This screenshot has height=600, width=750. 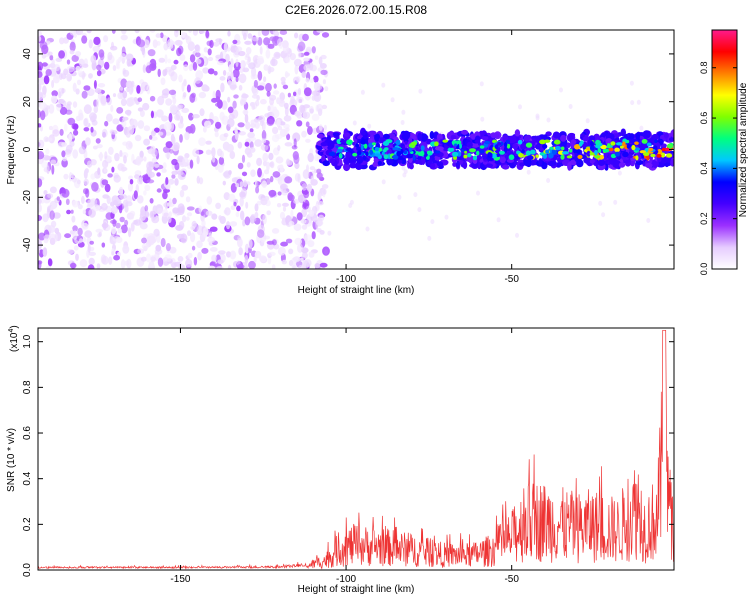 What do you see at coordinates (356, 10) in the screenshot?
I see `figure-title: C2E6.2026.072.00.15.R08` at bounding box center [356, 10].